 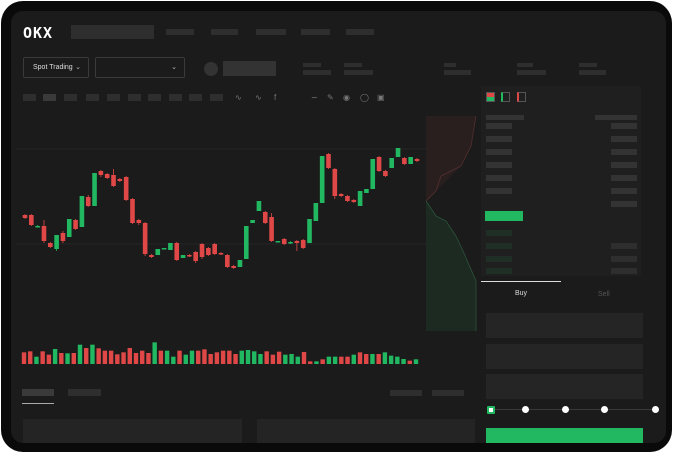 I want to click on magnet-icon: ◉, so click(x=346, y=97).